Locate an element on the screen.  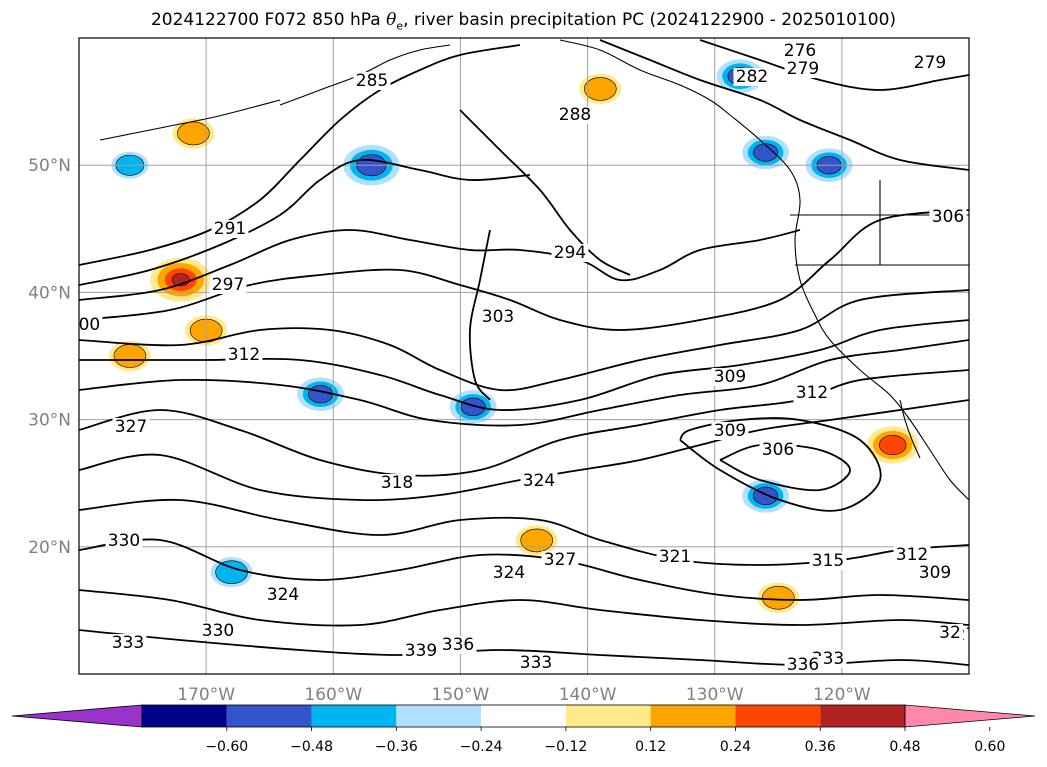
x-tick-label: 170°W is located at coordinates (206, 695).